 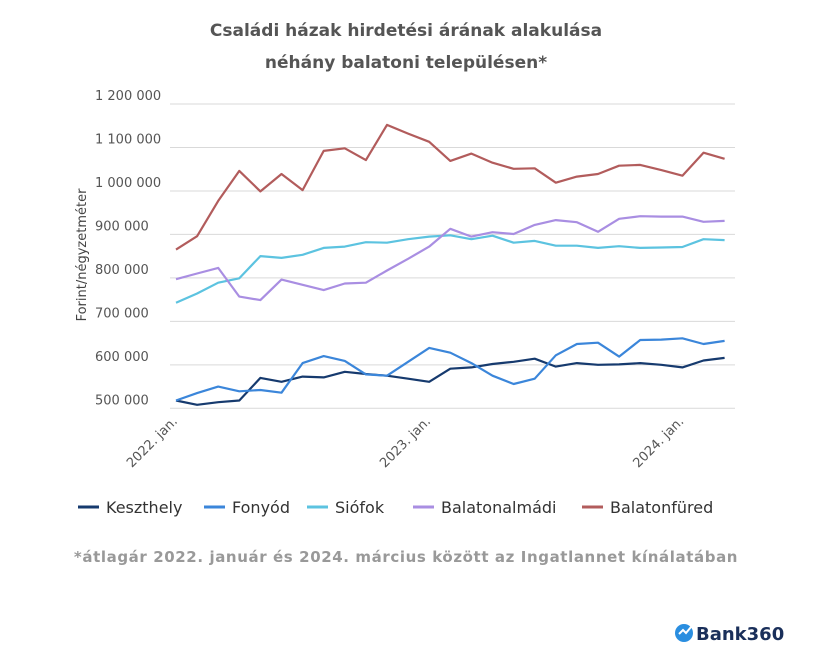 I want to click on legend-label: Balatonfüred, so click(x=661, y=507).